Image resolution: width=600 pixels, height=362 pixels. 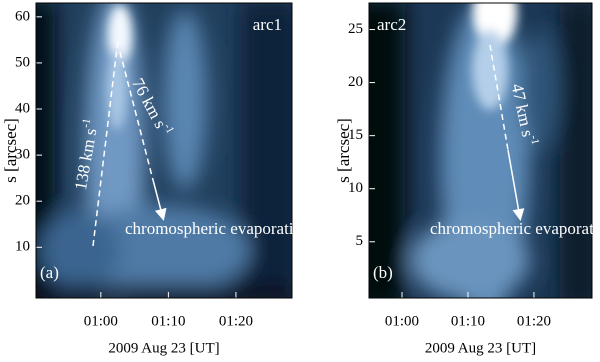 I want to click on panel-name: arc1, so click(x=267, y=24).